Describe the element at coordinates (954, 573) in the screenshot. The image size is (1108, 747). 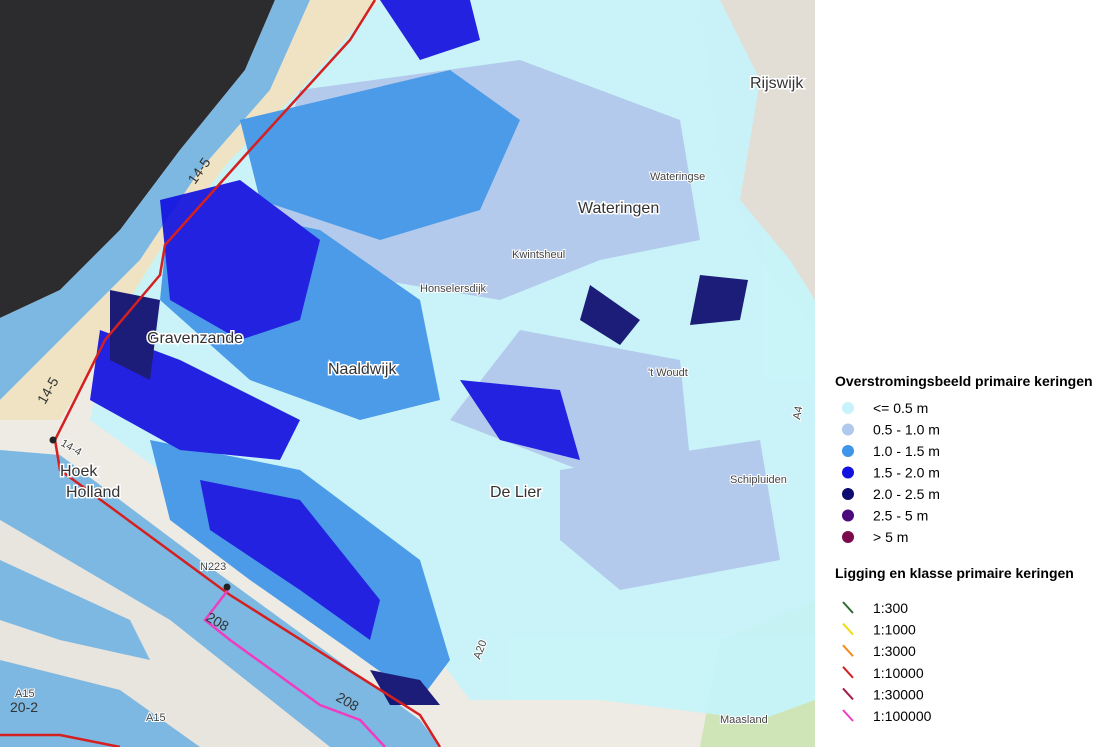
I see `legend-title: Ligging en klasse primaire keringen` at that location.